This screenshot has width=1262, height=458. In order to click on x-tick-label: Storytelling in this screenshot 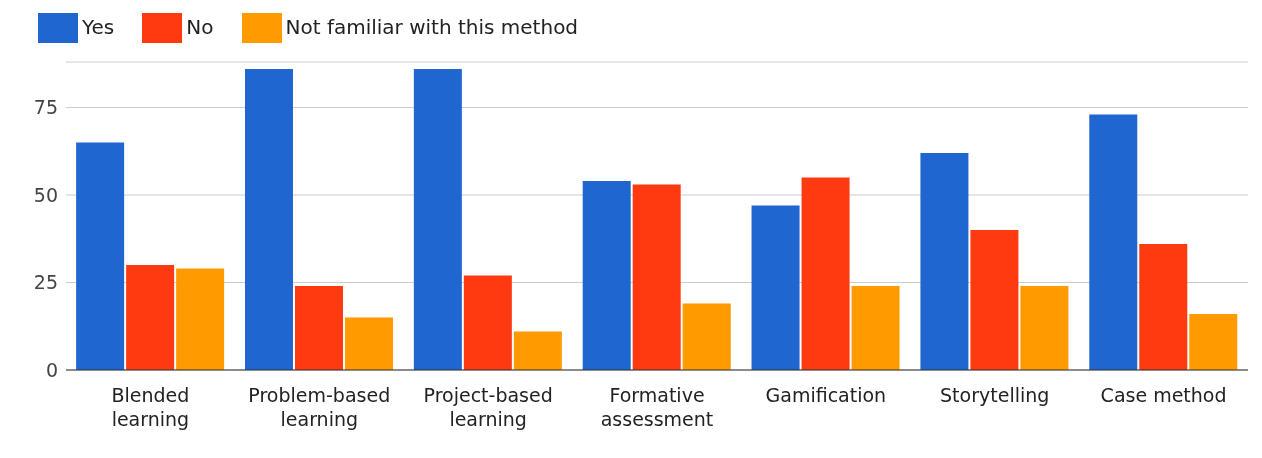, I will do `click(995, 395)`.